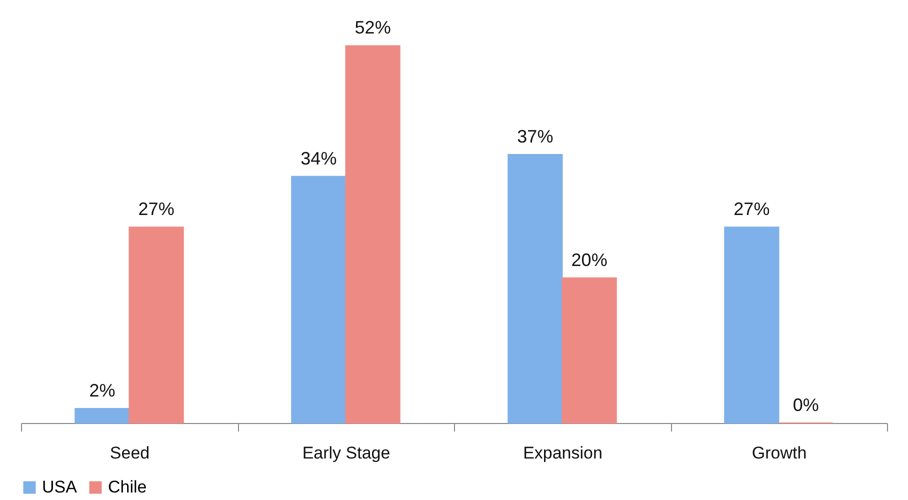  I want to click on legend-label: Chile, so click(127, 487).